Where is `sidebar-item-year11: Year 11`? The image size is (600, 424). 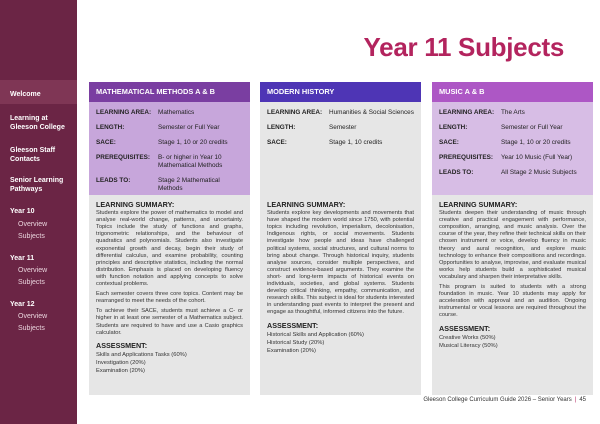
sidebar-item-year11: Year 11 is located at coordinates (22, 258).